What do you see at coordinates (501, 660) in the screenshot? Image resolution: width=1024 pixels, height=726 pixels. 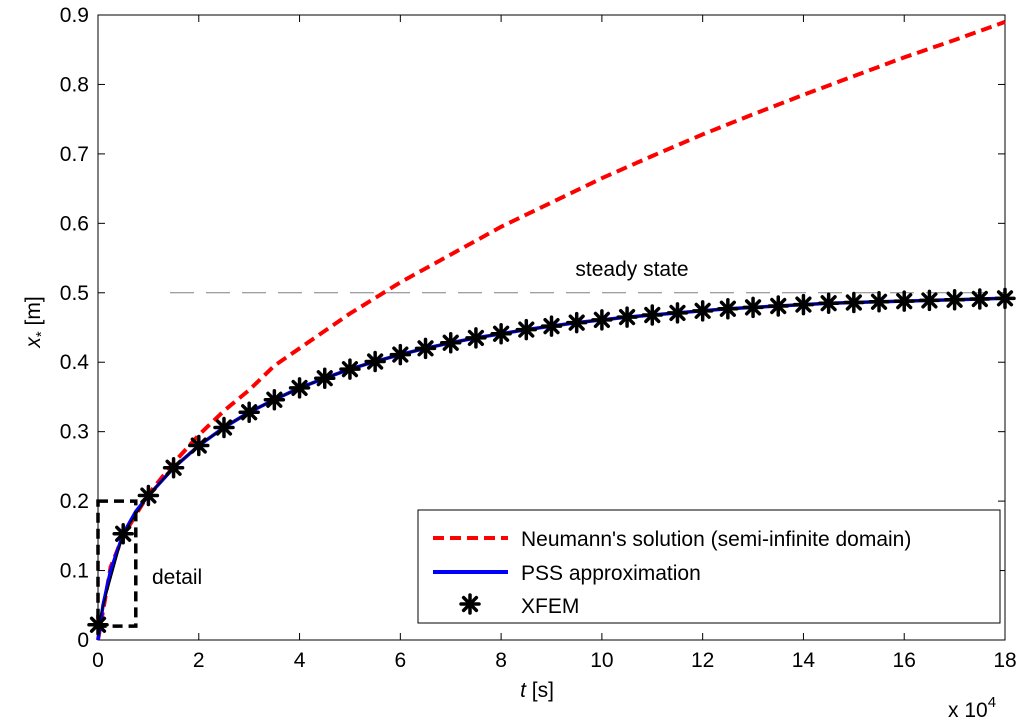 I see `x-tick-label: 8` at bounding box center [501, 660].